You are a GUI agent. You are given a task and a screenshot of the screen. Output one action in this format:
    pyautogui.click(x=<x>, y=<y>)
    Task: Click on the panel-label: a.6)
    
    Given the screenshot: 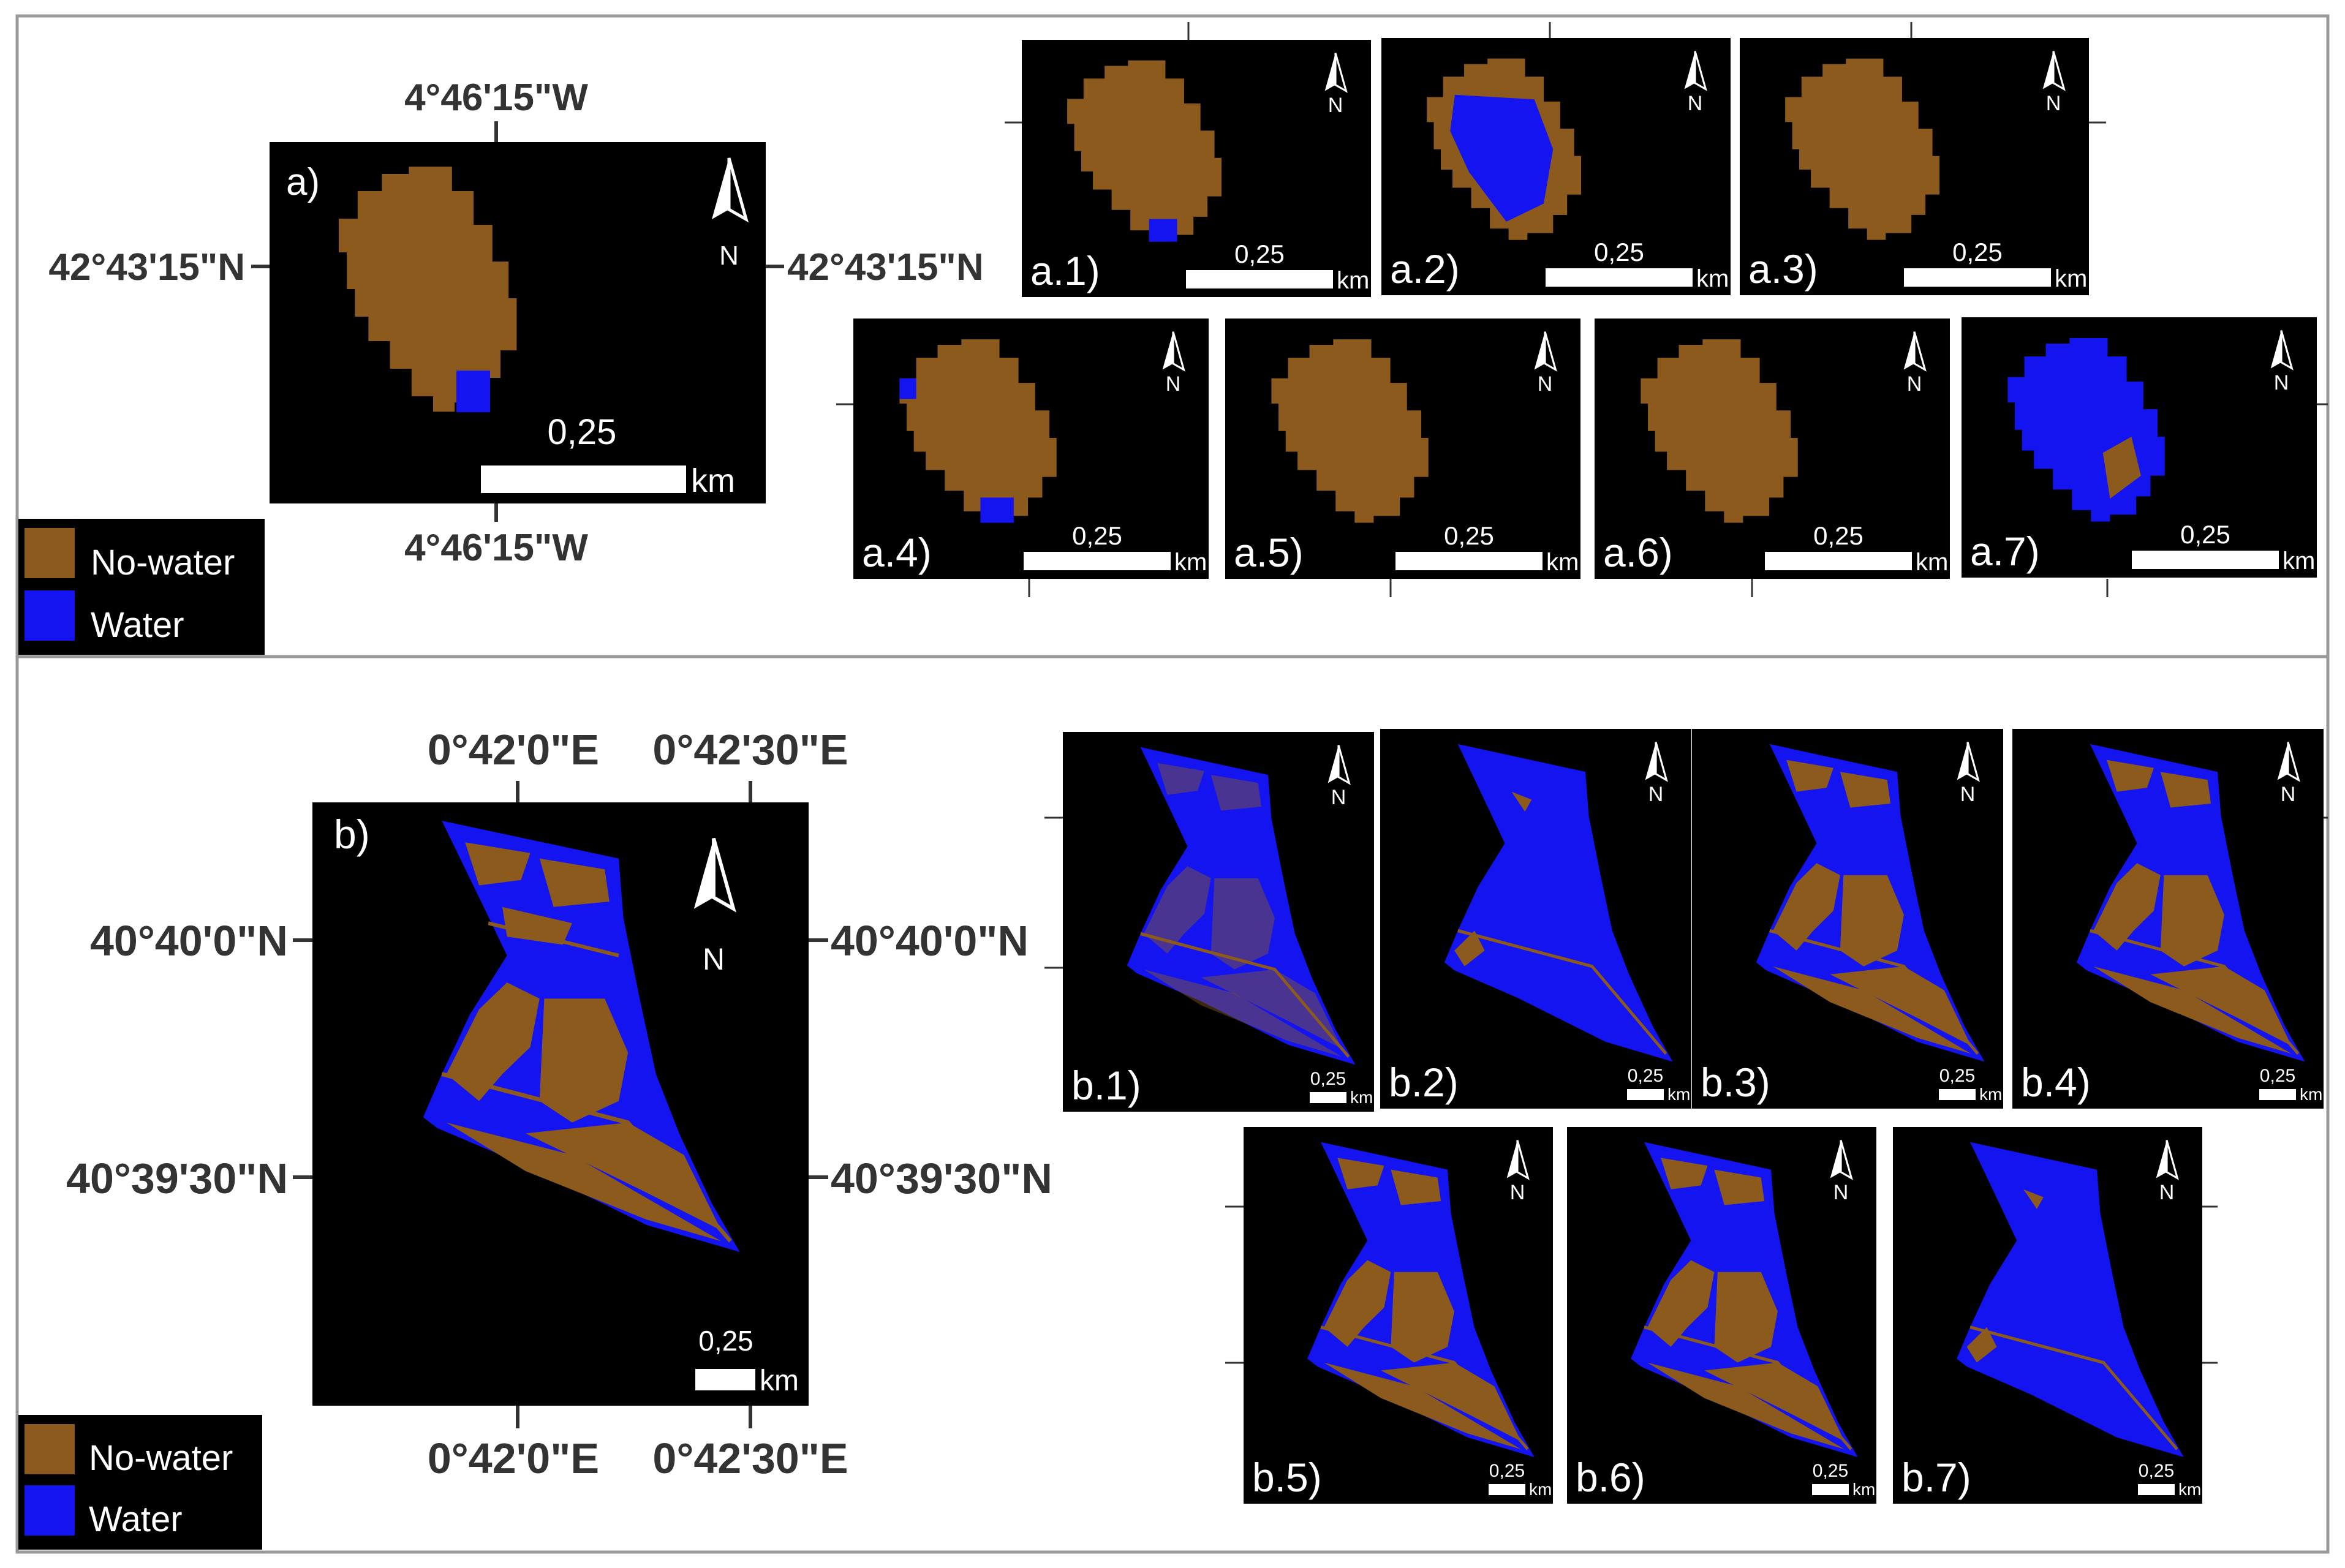 What is the action you would take?
    pyautogui.click(x=1638, y=552)
    